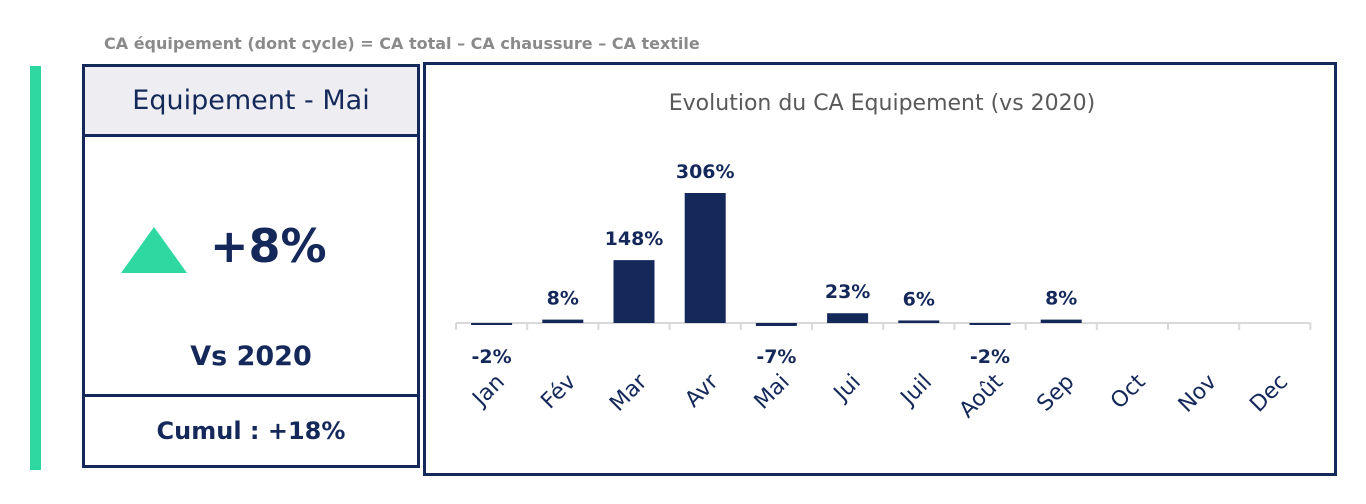 The width and height of the screenshot is (1366, 504). Describe the element at coordinates (776, 357) in the screenshot. I see `data-label-Mai: -7%` at that location.